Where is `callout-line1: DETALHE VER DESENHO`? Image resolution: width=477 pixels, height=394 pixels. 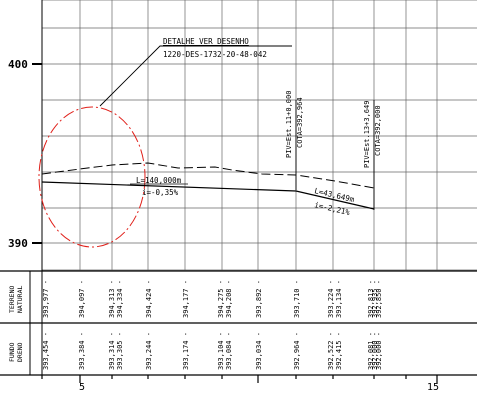 callout-line1: DETALHE VER DESENHO is located at coordinates (206, 41).